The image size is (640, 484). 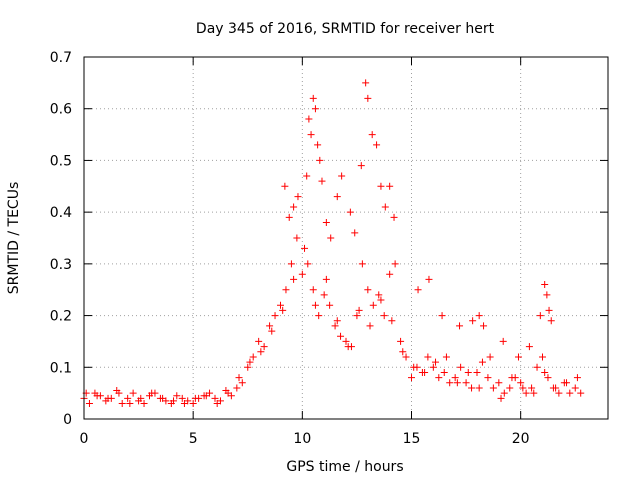 What do you see at coordinates (61, 317) in the screenshot?
I see `y-tick-label: 0.2` at bounding box center [61, 317].